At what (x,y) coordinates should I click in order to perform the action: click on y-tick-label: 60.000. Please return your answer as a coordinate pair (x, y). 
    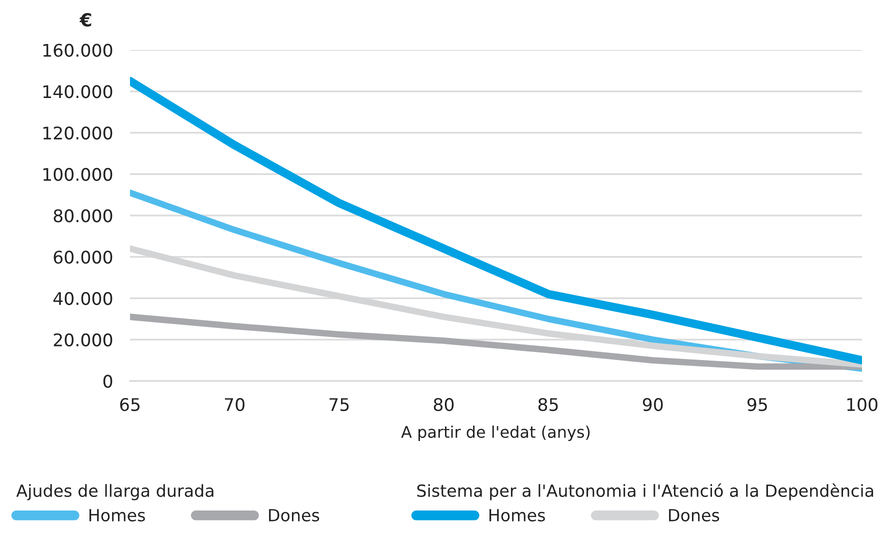
    Looking at the image, I should click on (83, 257).